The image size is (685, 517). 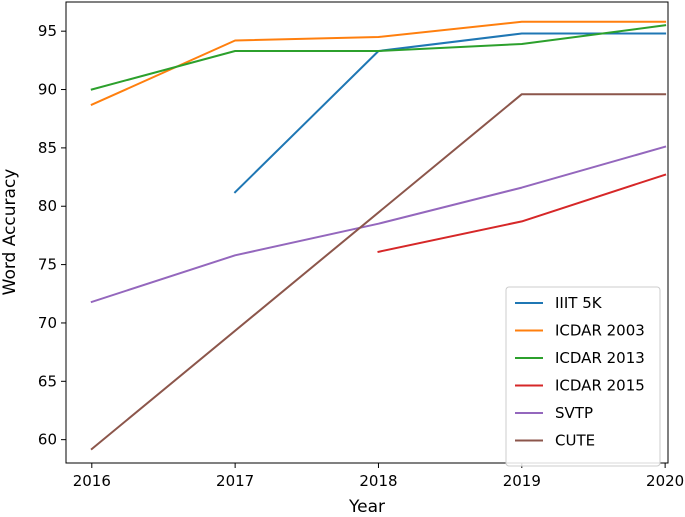 I want to click on legend-label: CUTE, so click(x=575, y=441).